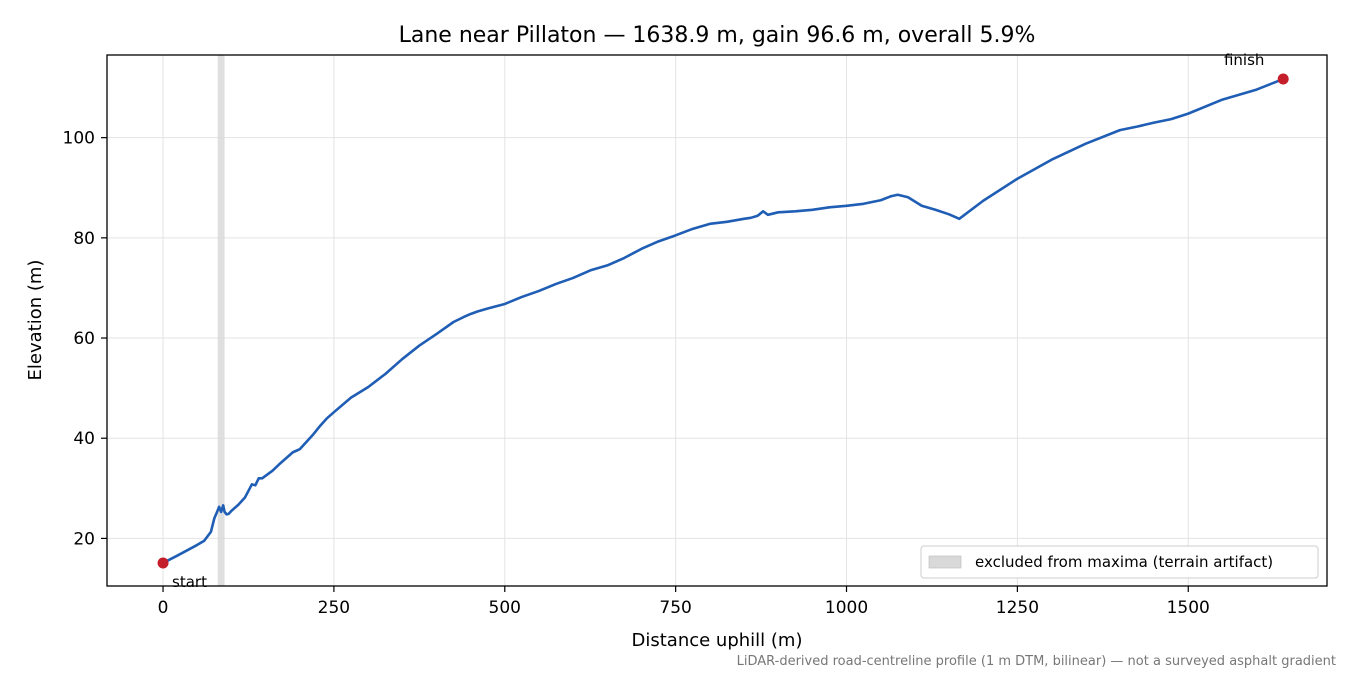 This screenshot has width=1350, height=675. What do you see at coordinates (221, 320) in the screenshot?
I see `excluded-band` at bounding box center [221, 320].